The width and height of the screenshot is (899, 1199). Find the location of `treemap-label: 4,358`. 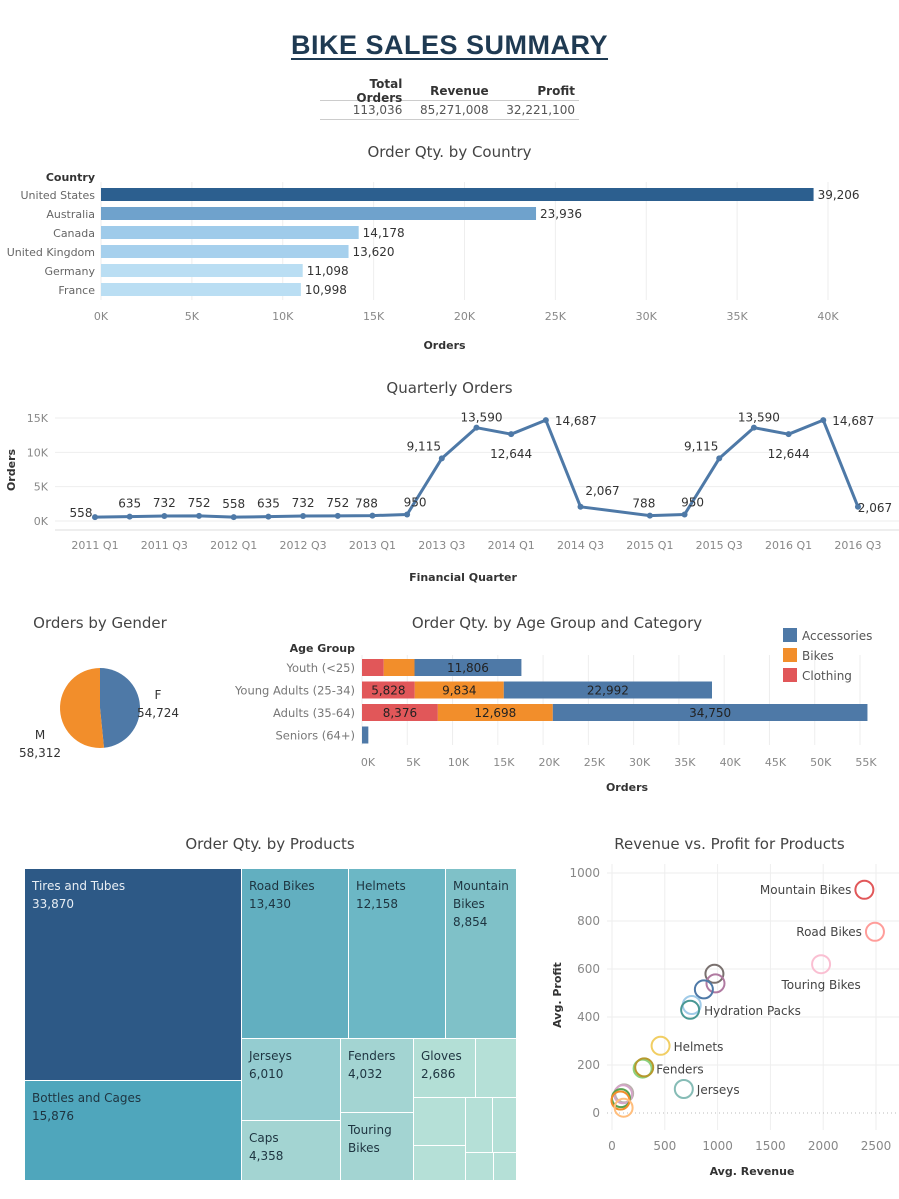

treemap-label: 4,358 is located at coordinates (266, 1156).